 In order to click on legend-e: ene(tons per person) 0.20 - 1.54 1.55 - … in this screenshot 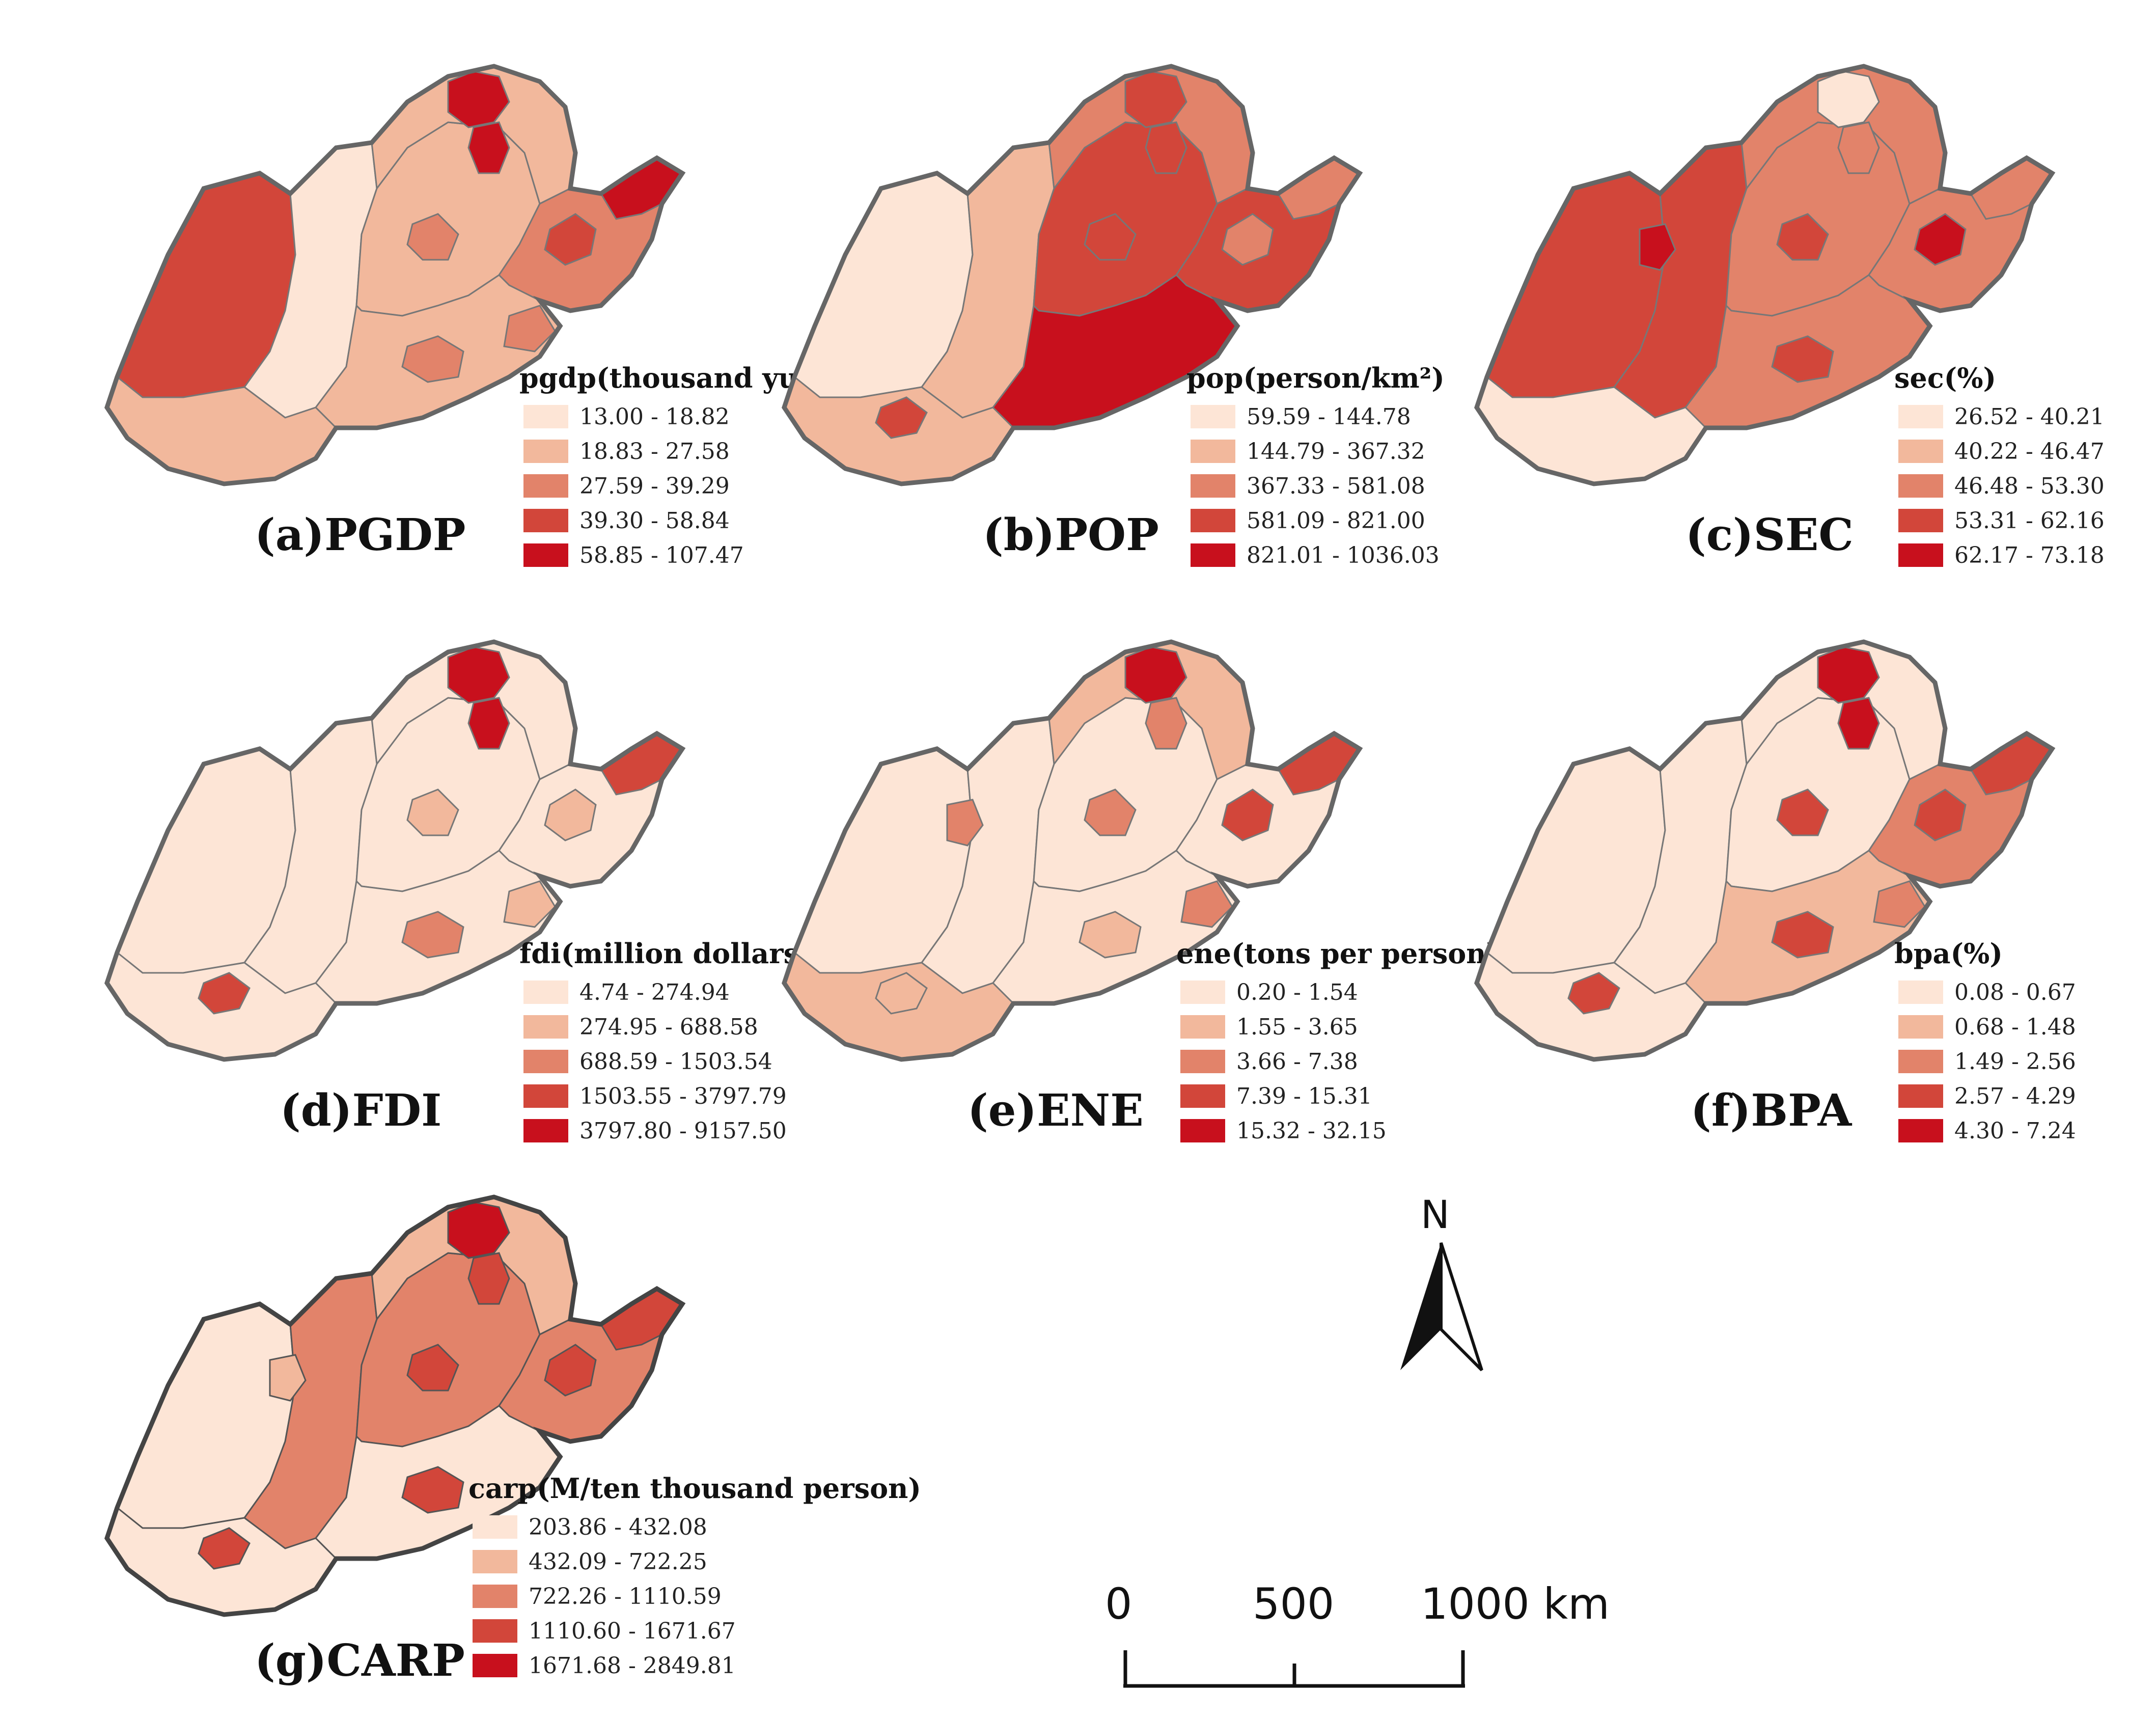, I will do `click(1338, 1042)`.